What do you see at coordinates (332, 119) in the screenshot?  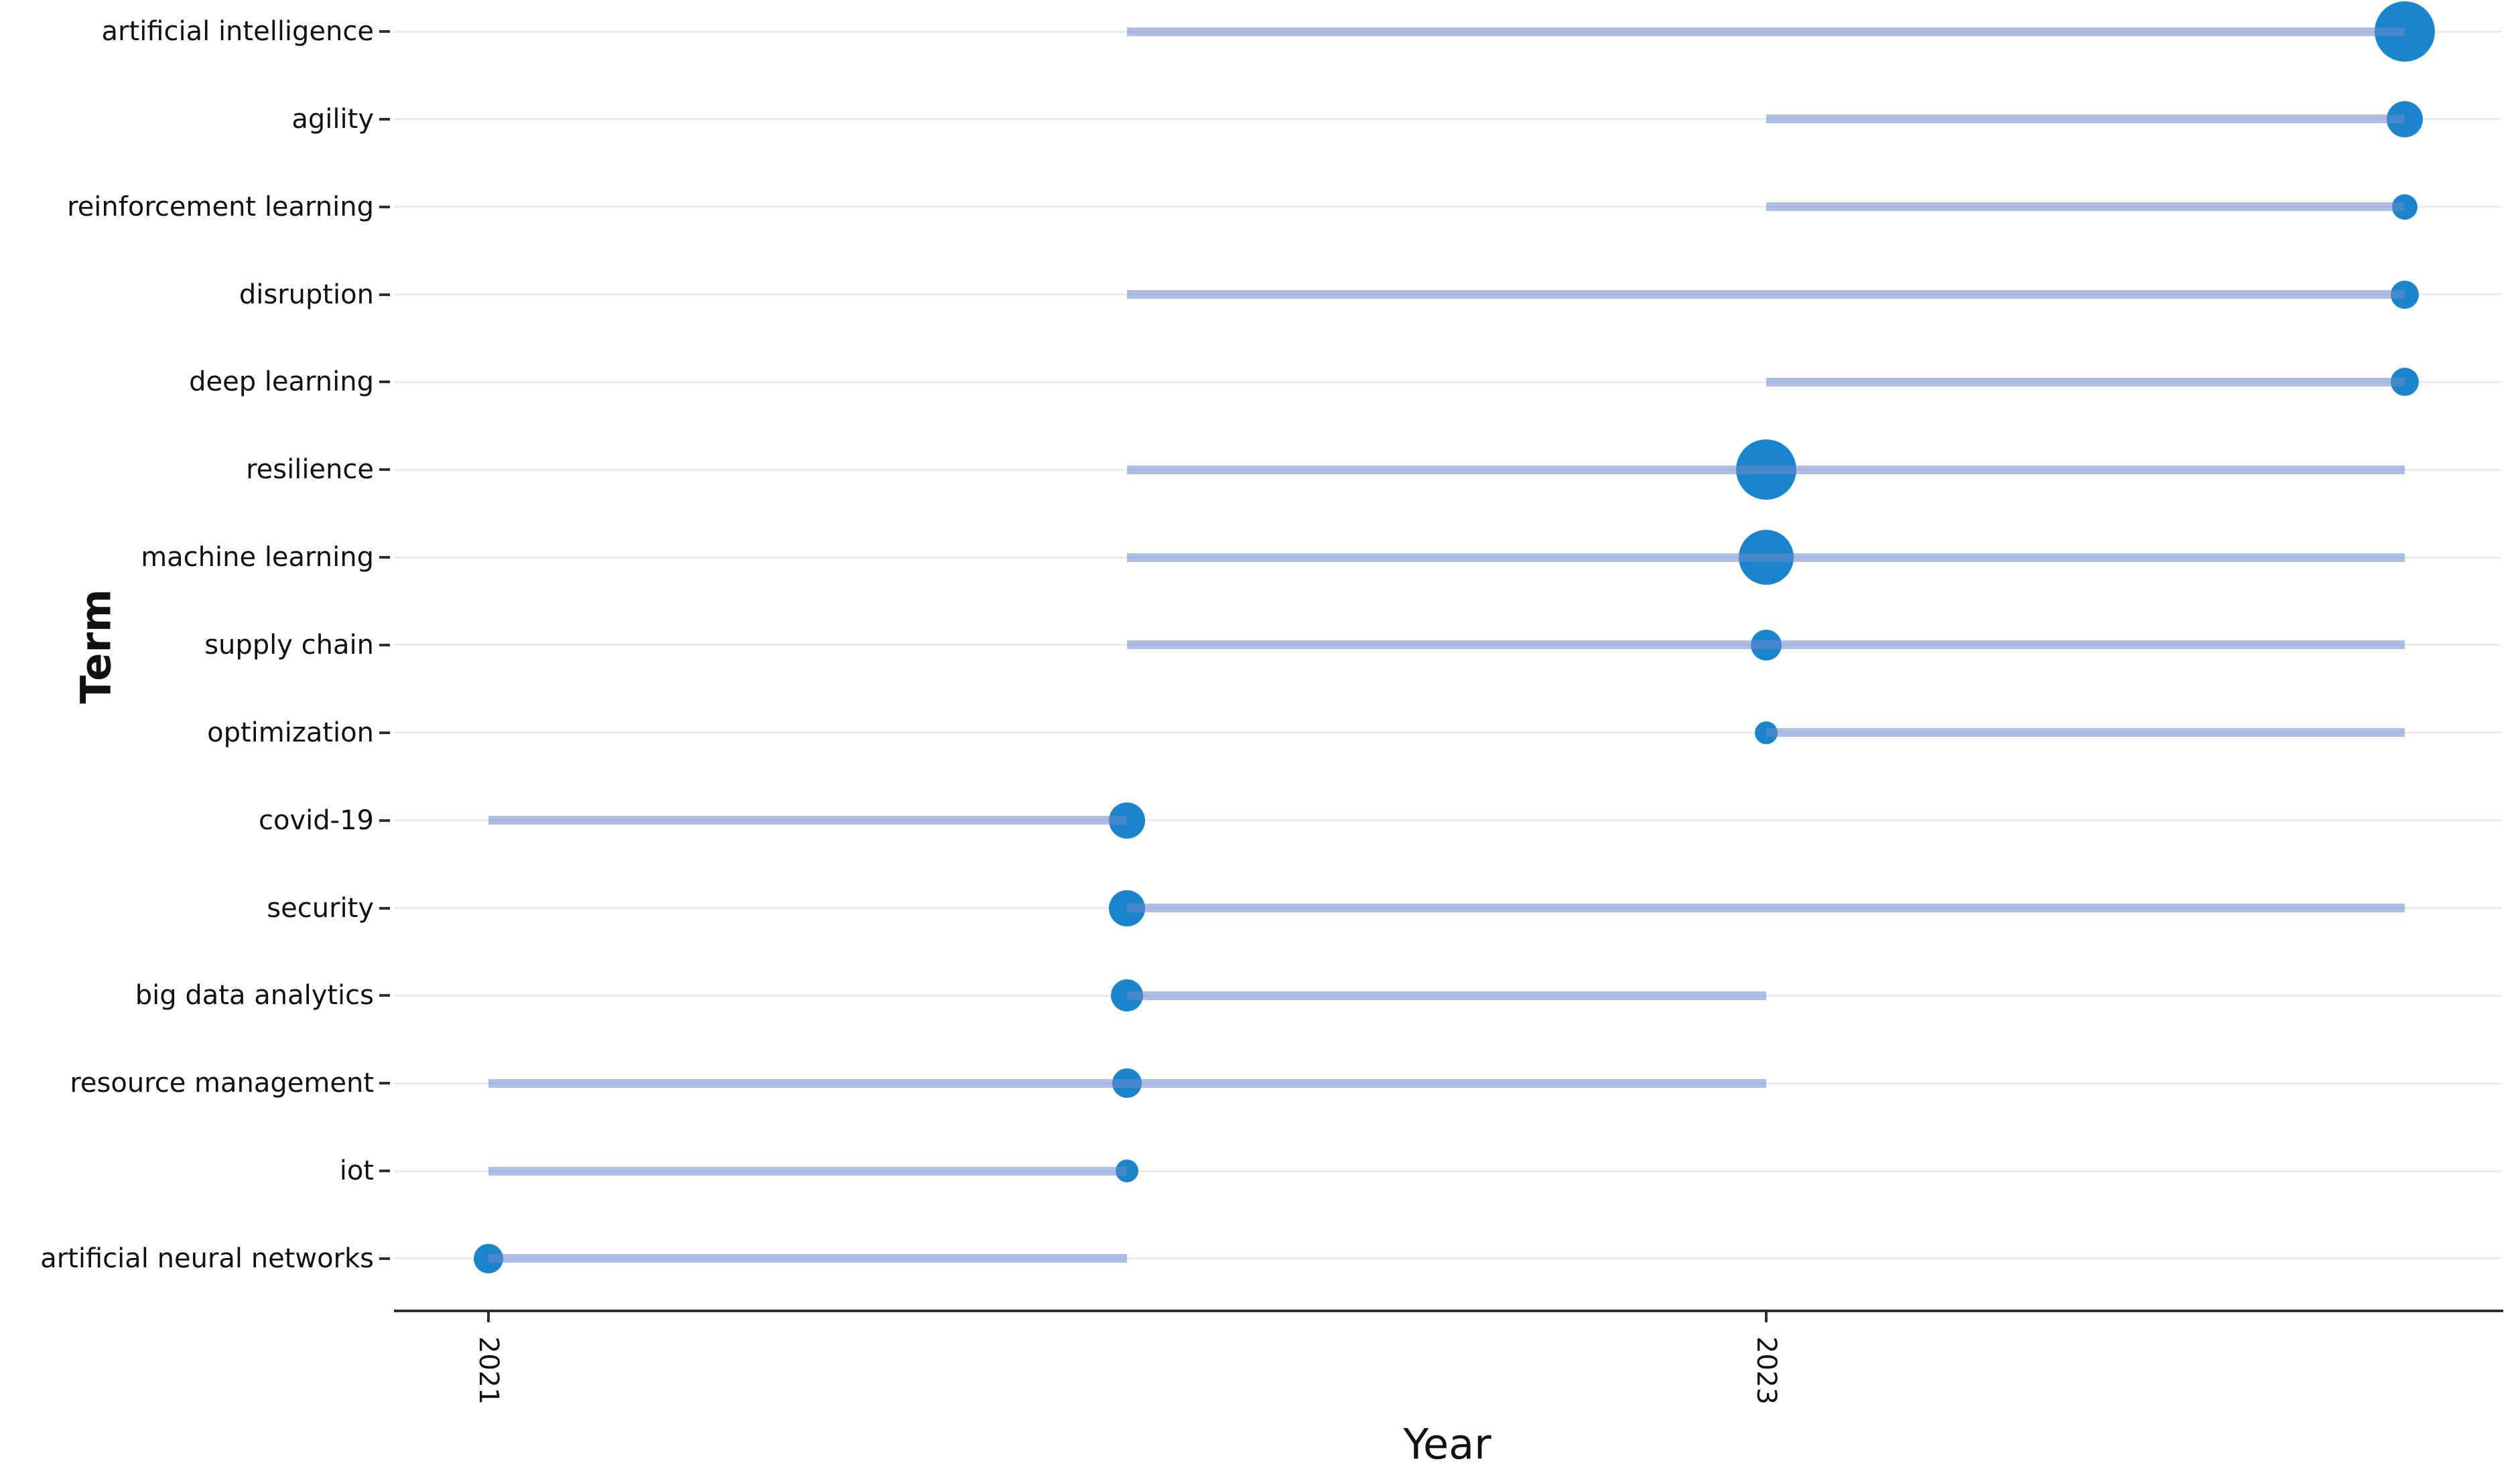 I see `term-label: agility` at bounding box center [332, 119].